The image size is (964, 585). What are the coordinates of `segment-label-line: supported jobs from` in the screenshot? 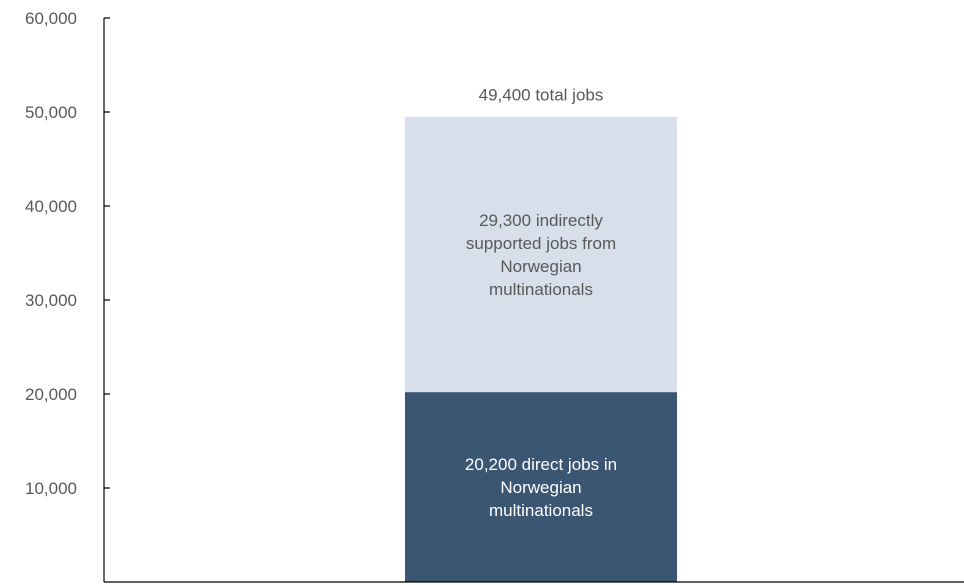 It's located at (541, 243).